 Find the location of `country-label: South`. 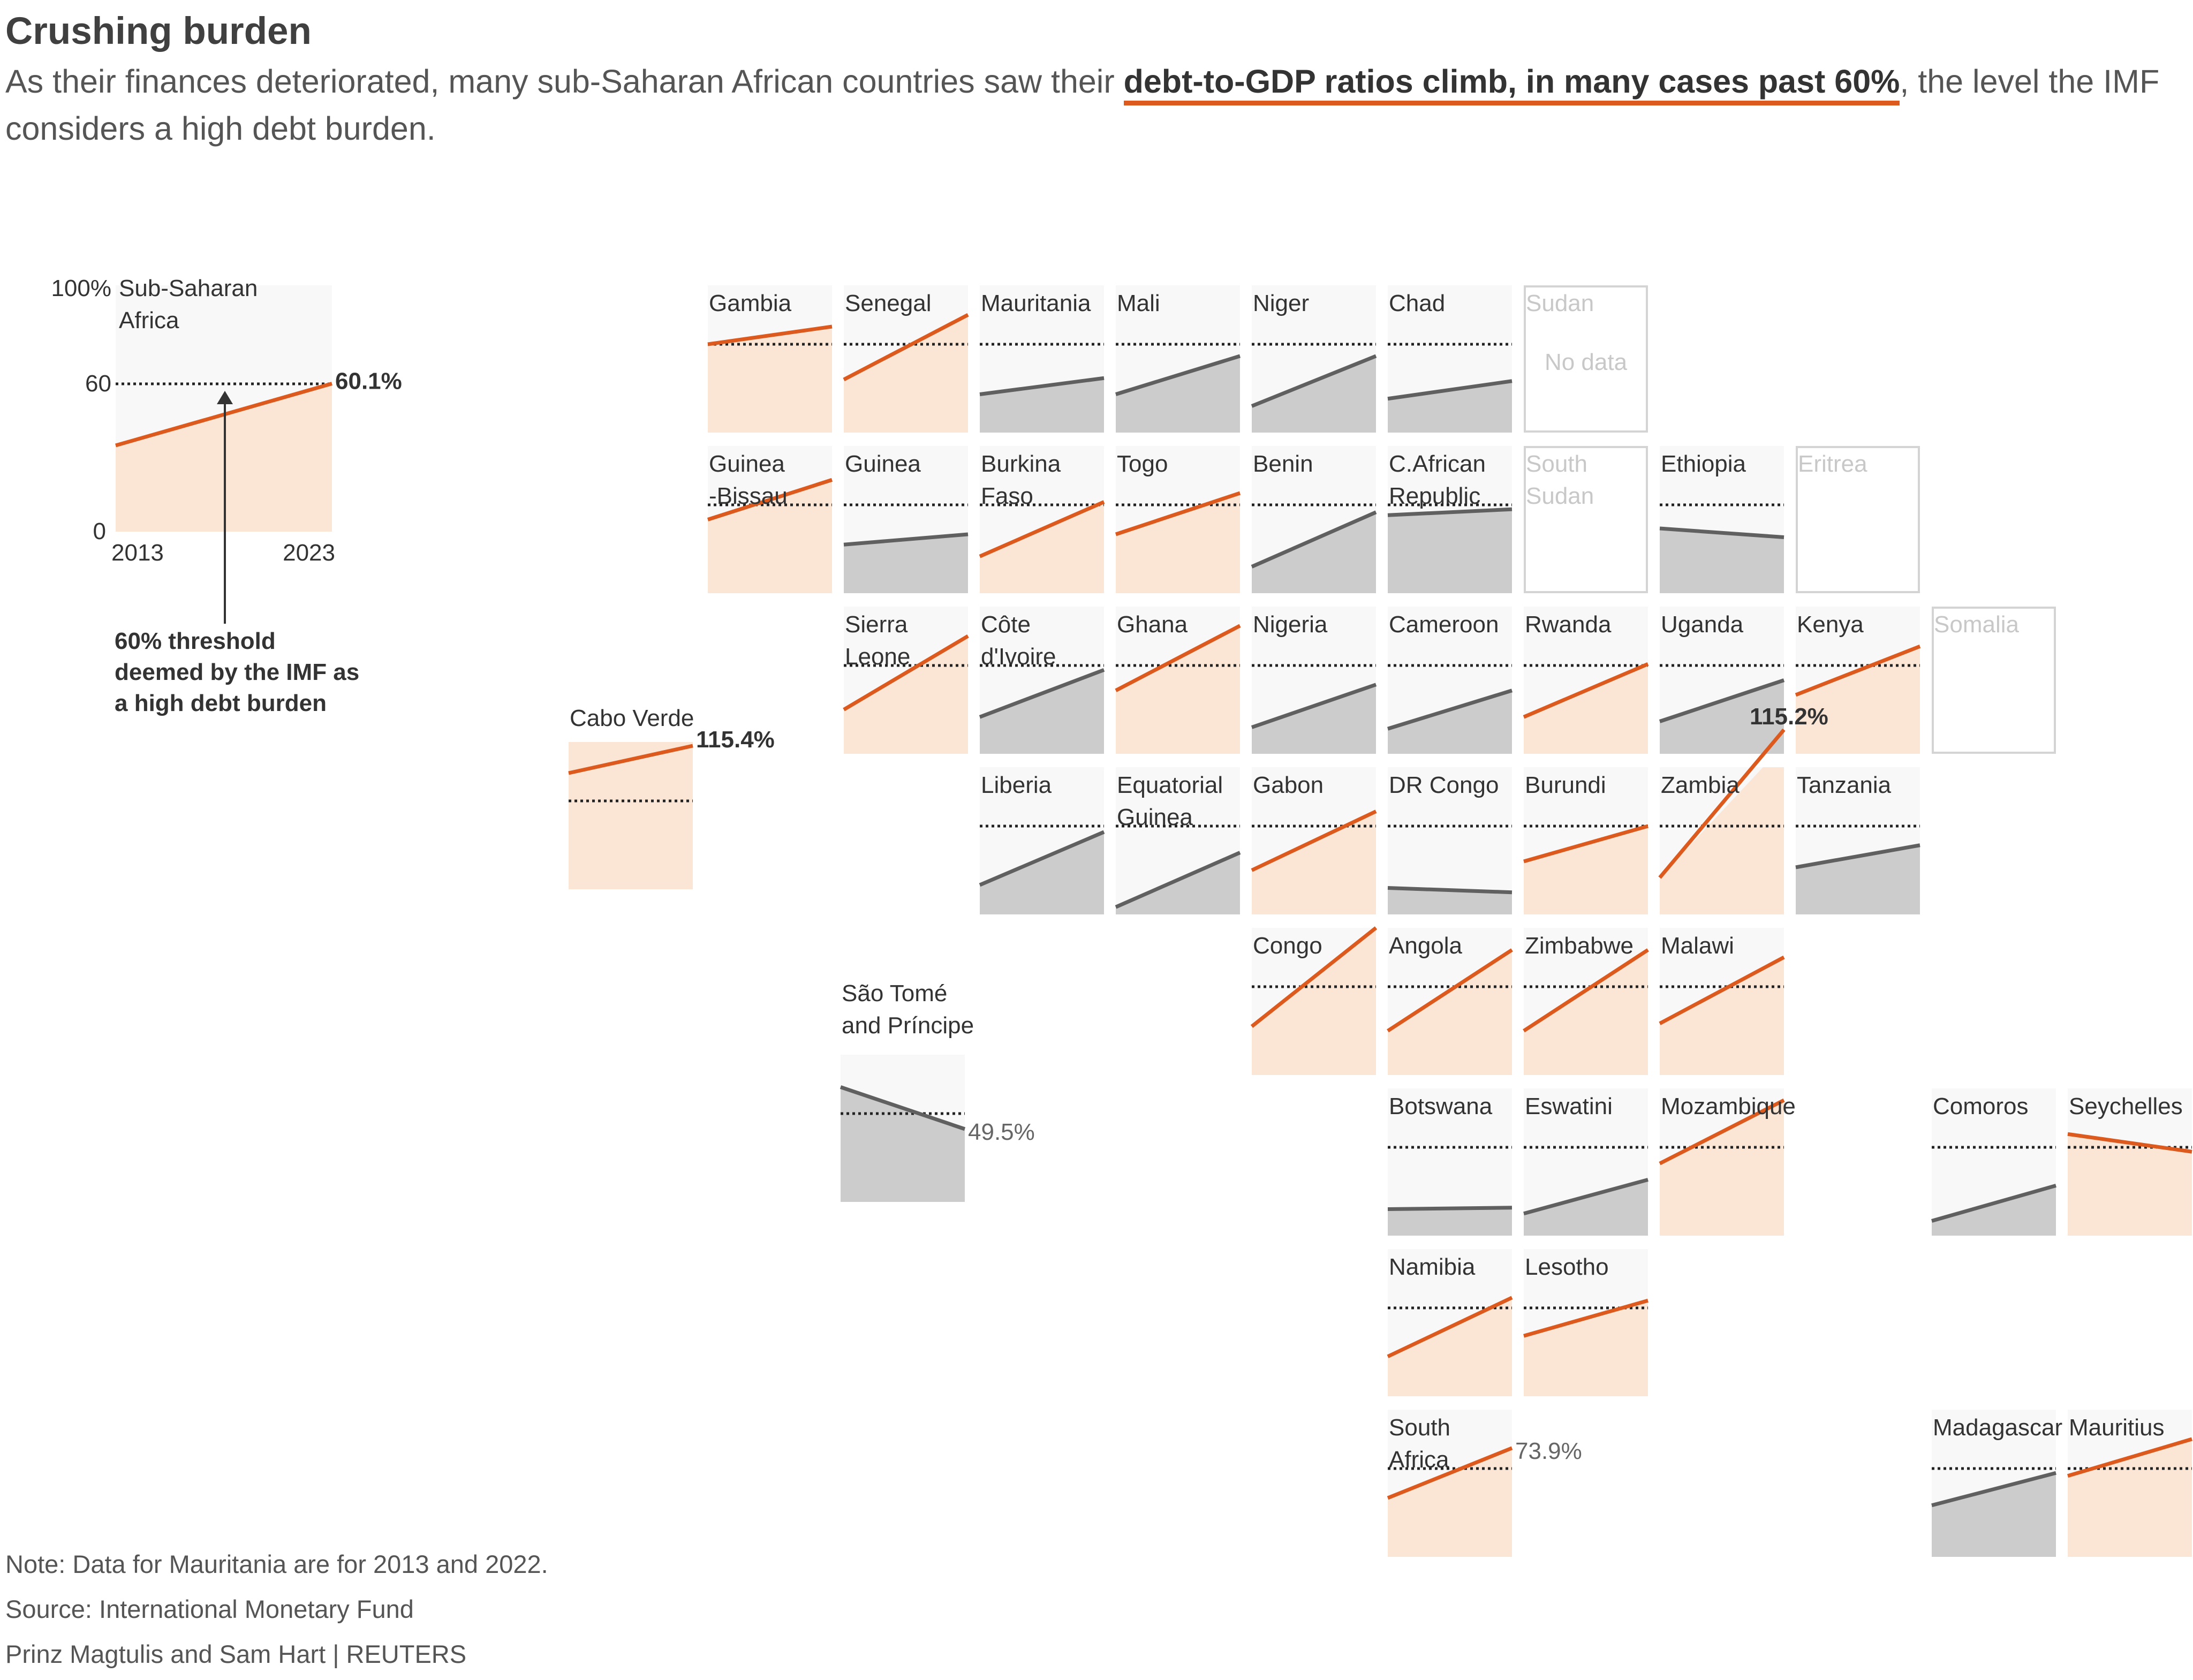

country-label: South is located at coordinates (1556, 464).